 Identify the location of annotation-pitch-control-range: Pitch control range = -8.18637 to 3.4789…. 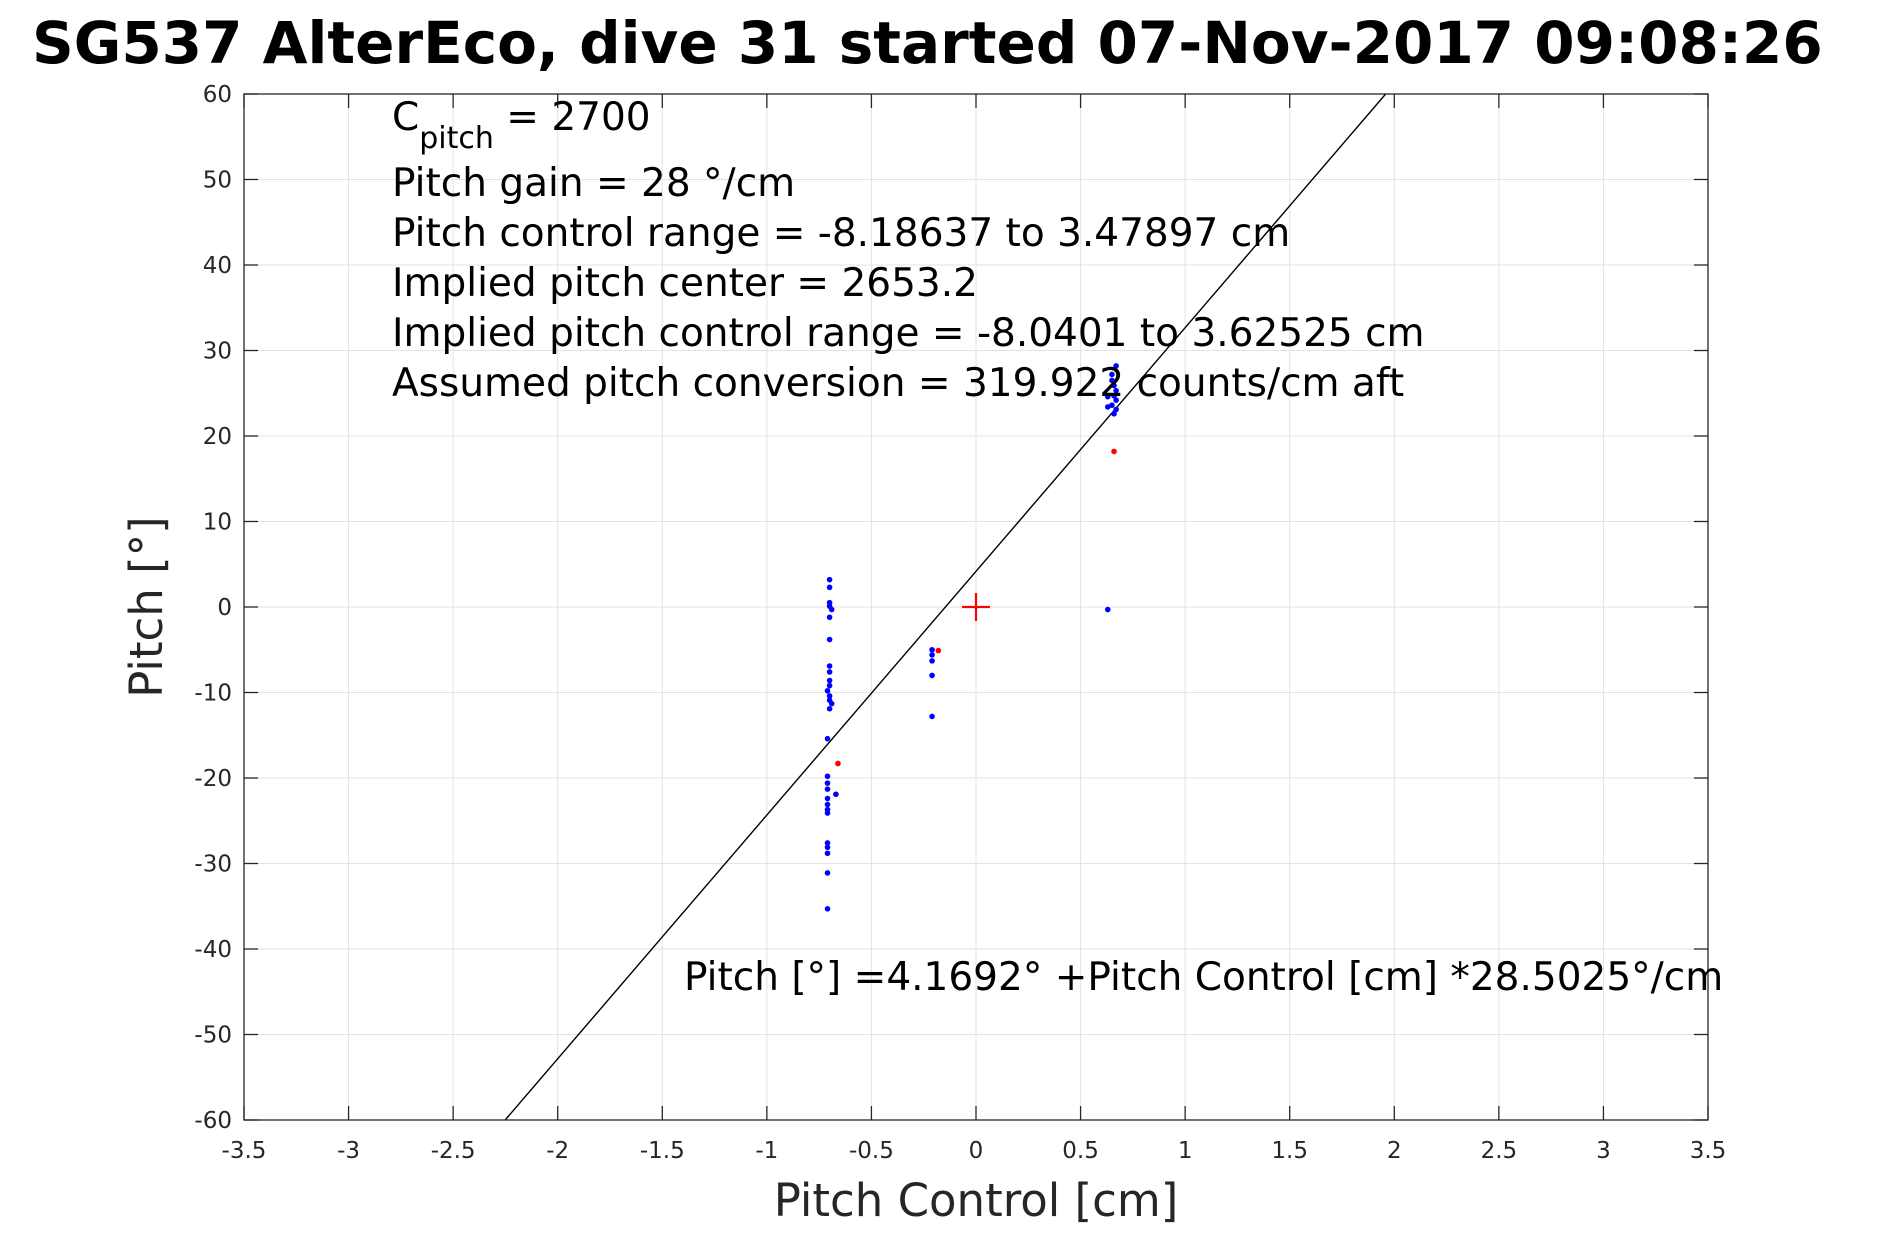
(841, 233).